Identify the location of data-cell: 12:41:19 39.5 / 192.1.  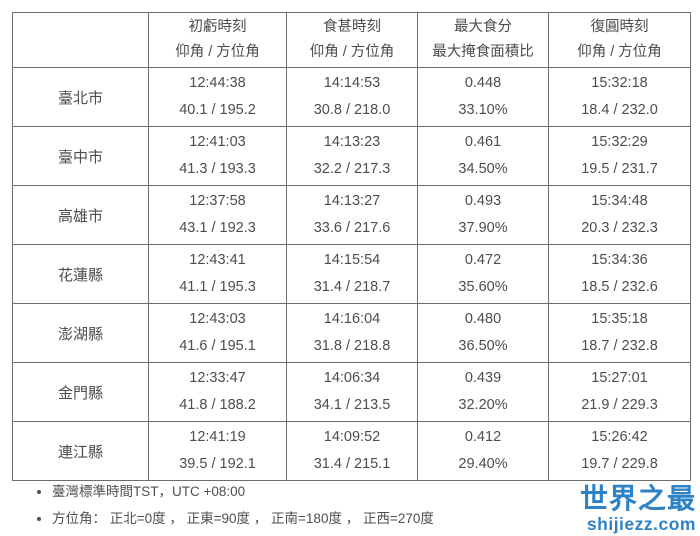
(217, 451).